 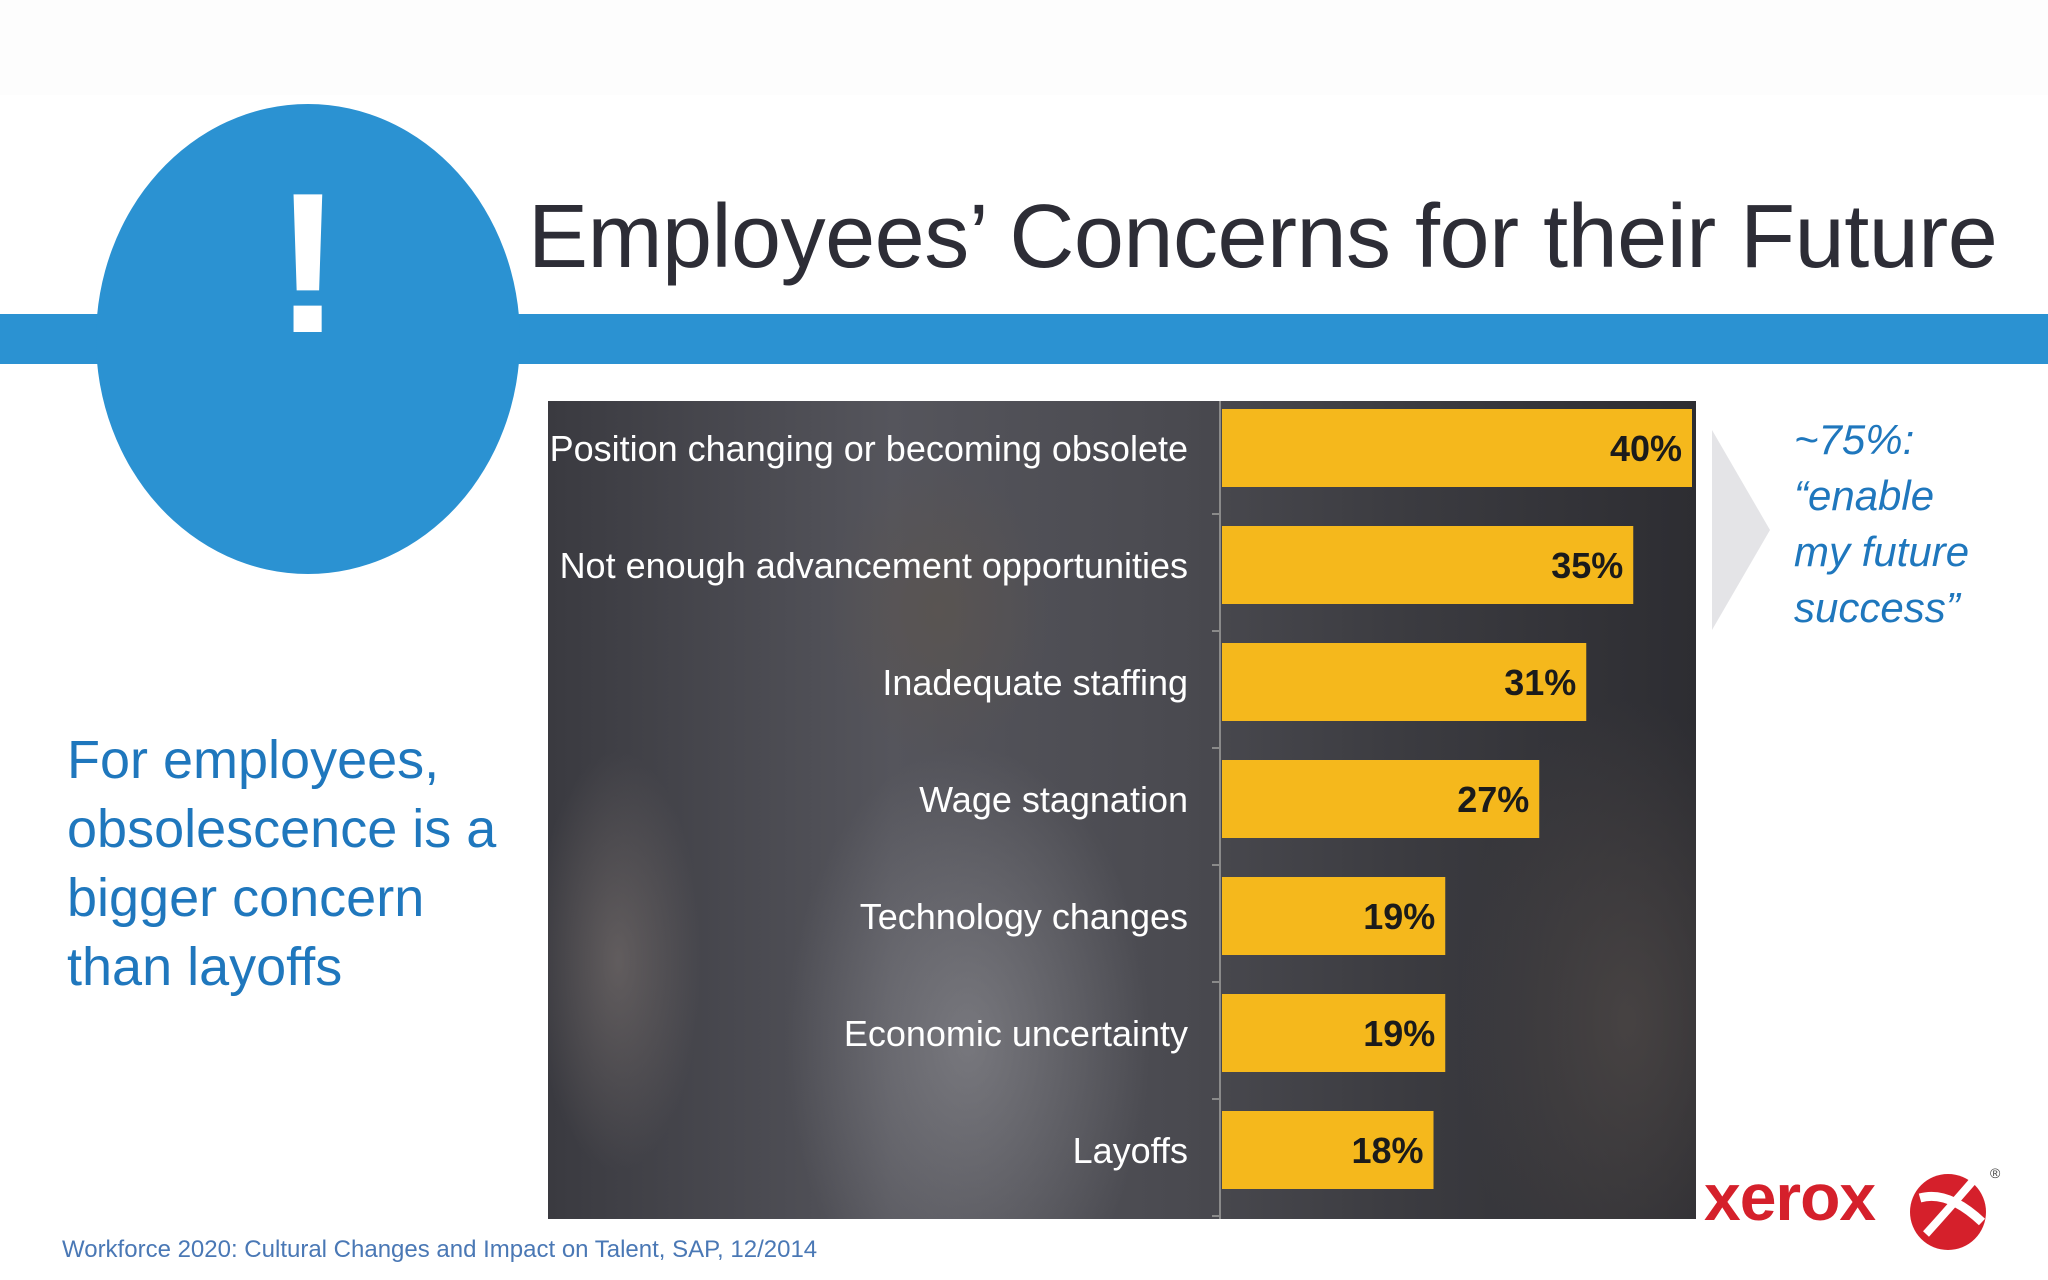 I want to click on top-band, so click(x=1024, y=47).